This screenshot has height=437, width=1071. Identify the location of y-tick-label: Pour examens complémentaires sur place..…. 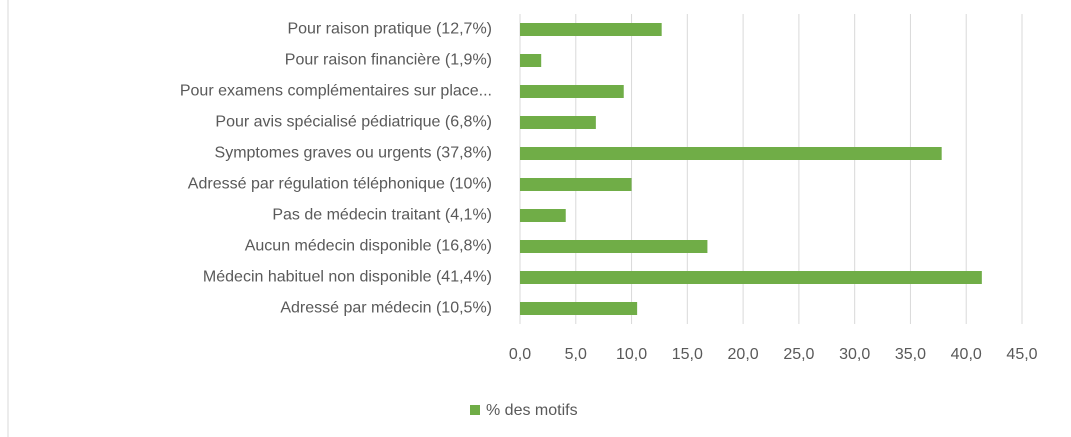
(336, 91).